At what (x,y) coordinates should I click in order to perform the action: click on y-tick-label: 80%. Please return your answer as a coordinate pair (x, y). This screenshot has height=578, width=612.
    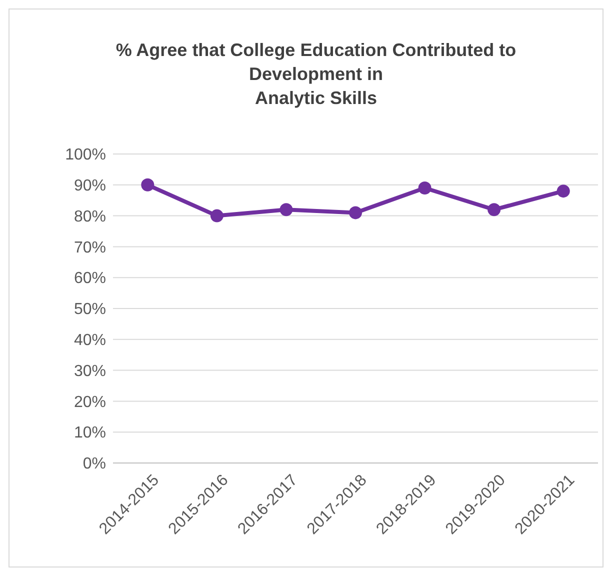
    Looking at the image, I should click on (90, 217).